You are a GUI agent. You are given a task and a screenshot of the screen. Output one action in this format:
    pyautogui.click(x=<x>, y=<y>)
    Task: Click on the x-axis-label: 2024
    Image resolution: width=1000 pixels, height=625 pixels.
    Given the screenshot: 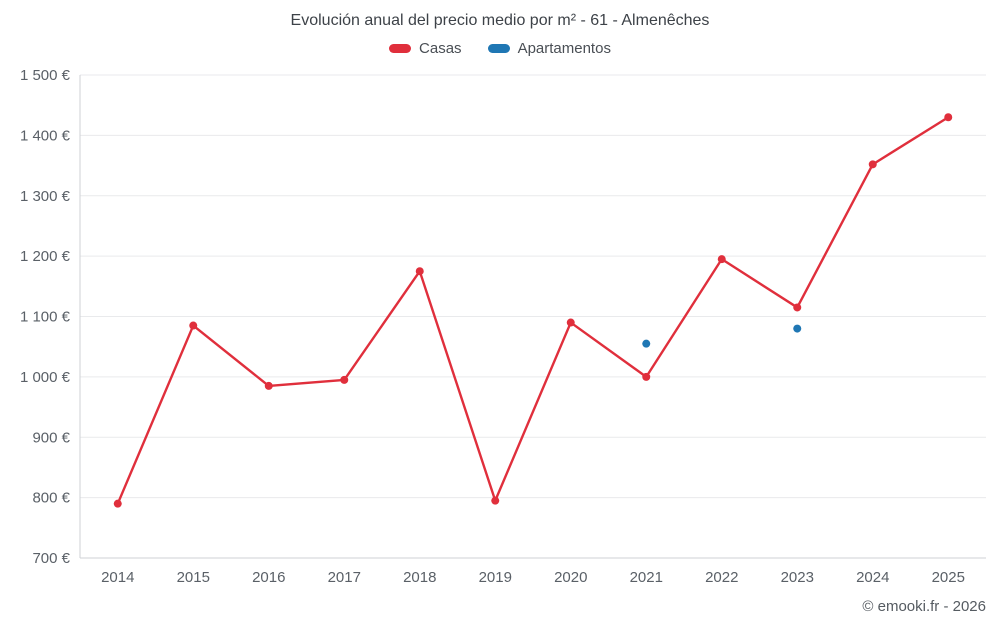 What is the action you would take?
    pyautogui.click(x=872, y=577)
    